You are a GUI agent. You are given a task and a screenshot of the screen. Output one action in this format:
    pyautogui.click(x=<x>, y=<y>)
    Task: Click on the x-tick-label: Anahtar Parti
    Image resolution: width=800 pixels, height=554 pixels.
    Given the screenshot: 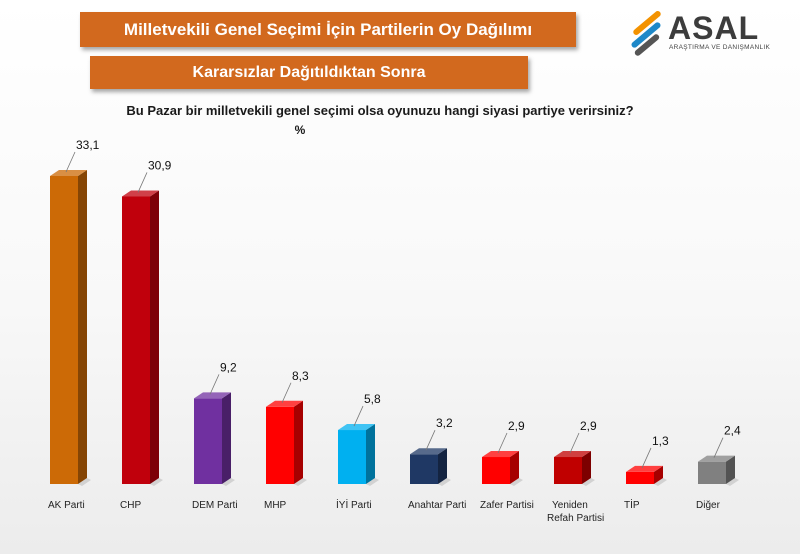 What is the action you would take?
    pyautogui.click(x=437, y=505)
    